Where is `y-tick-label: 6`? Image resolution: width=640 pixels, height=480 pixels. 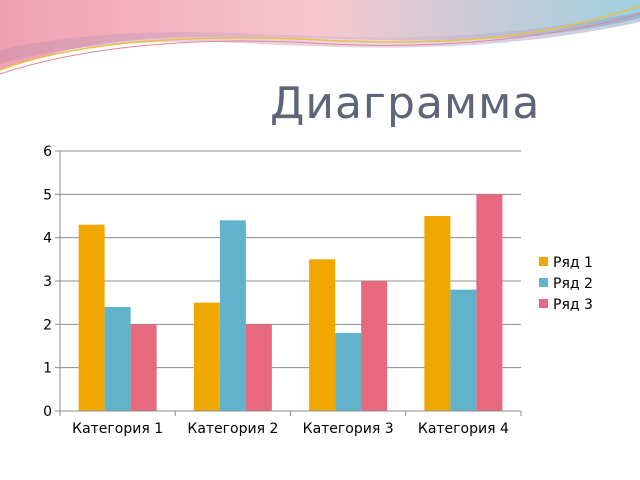
y-tick-label: 6 is located at coordinates (47, 152).